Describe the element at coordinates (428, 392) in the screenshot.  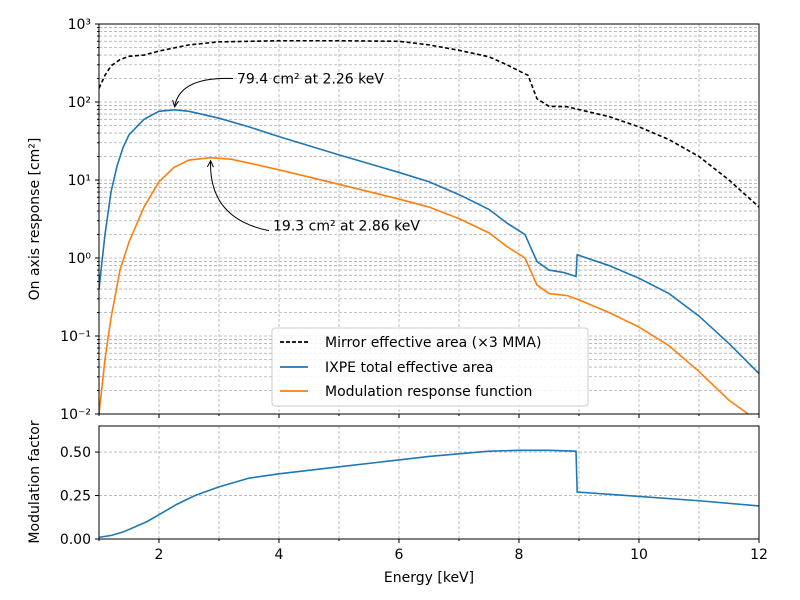
I see `legend-label-modulation: Modulation response function` at that location.